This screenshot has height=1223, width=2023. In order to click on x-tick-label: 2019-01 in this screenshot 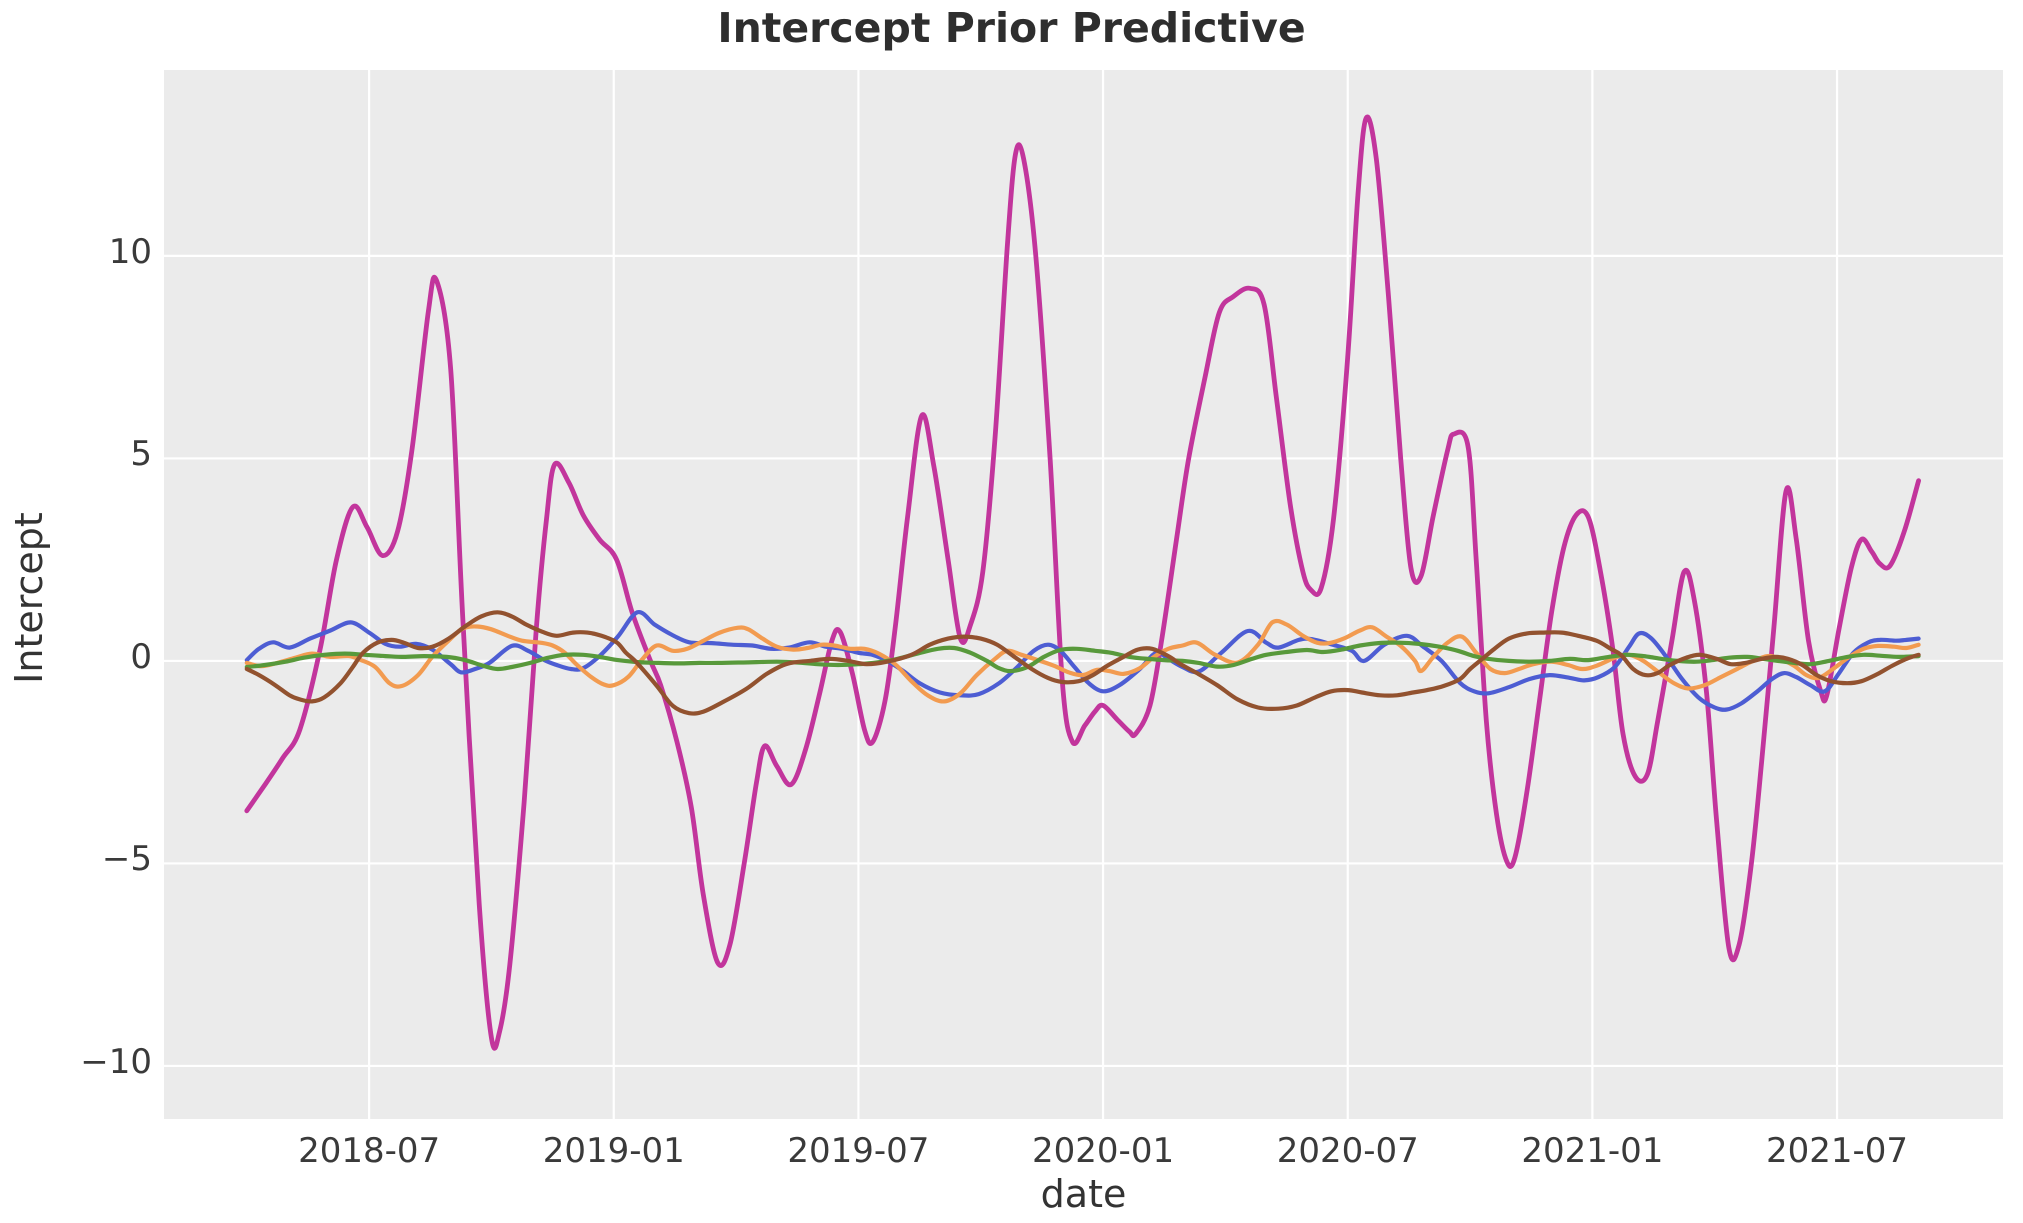, I will do `click(613, 1151)`.